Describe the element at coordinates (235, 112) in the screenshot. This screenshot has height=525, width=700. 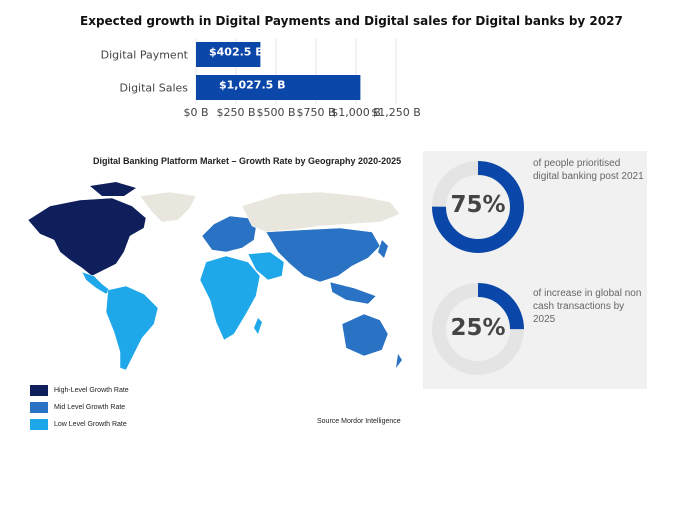
I see `x-tick-label-1: $250 B` at that location.